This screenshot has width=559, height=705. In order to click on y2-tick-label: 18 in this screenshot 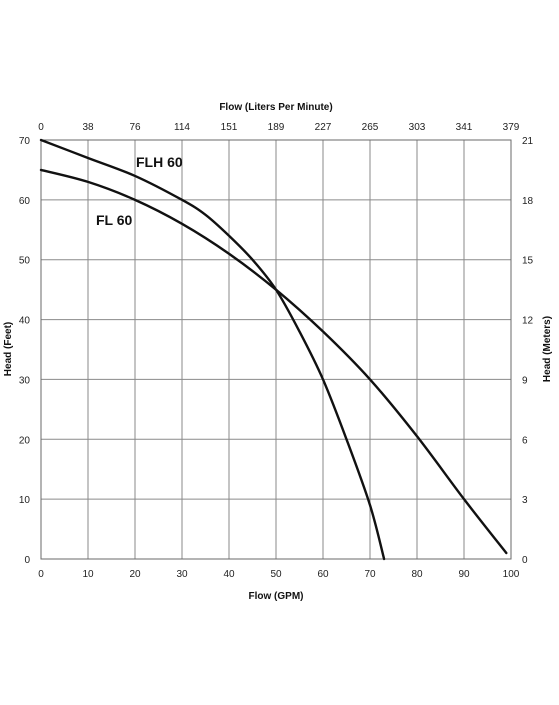, I will do `click(528, 201)`.